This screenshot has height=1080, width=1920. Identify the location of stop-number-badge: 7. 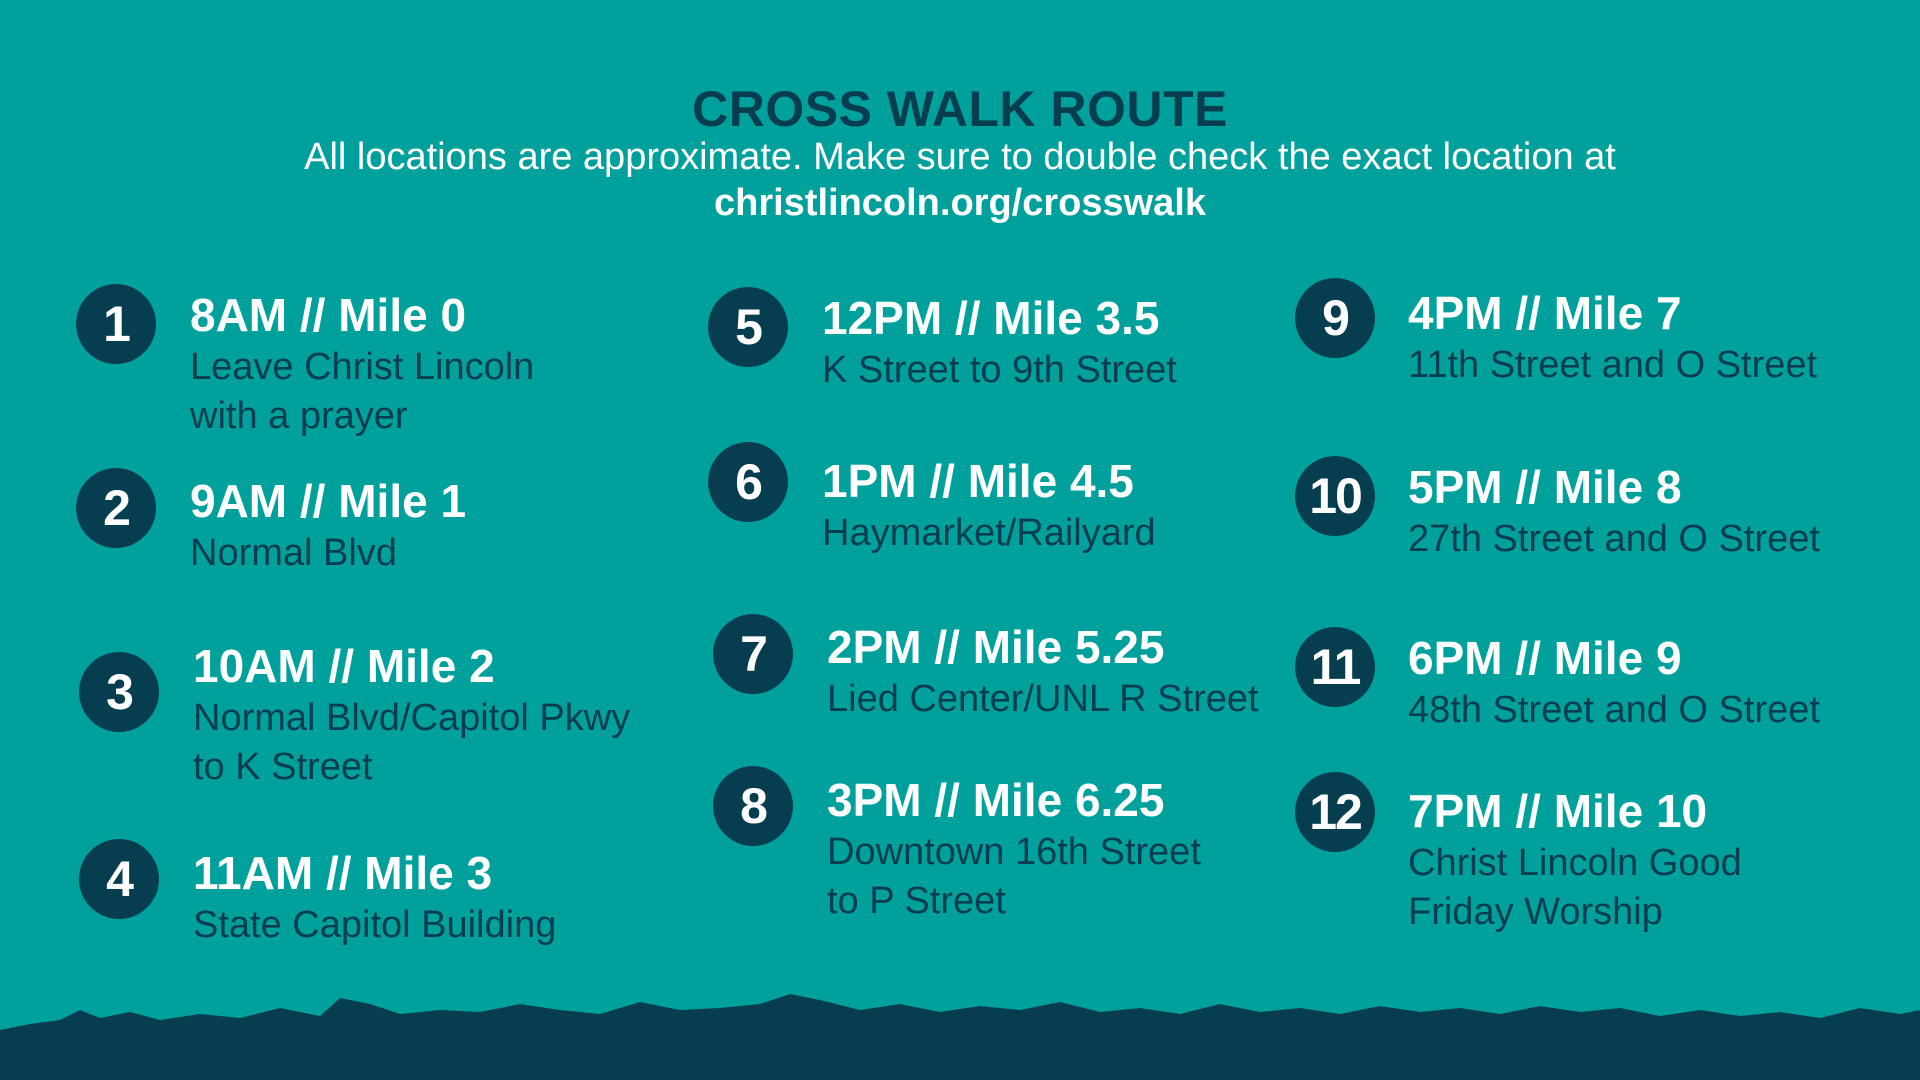
(753, 654).